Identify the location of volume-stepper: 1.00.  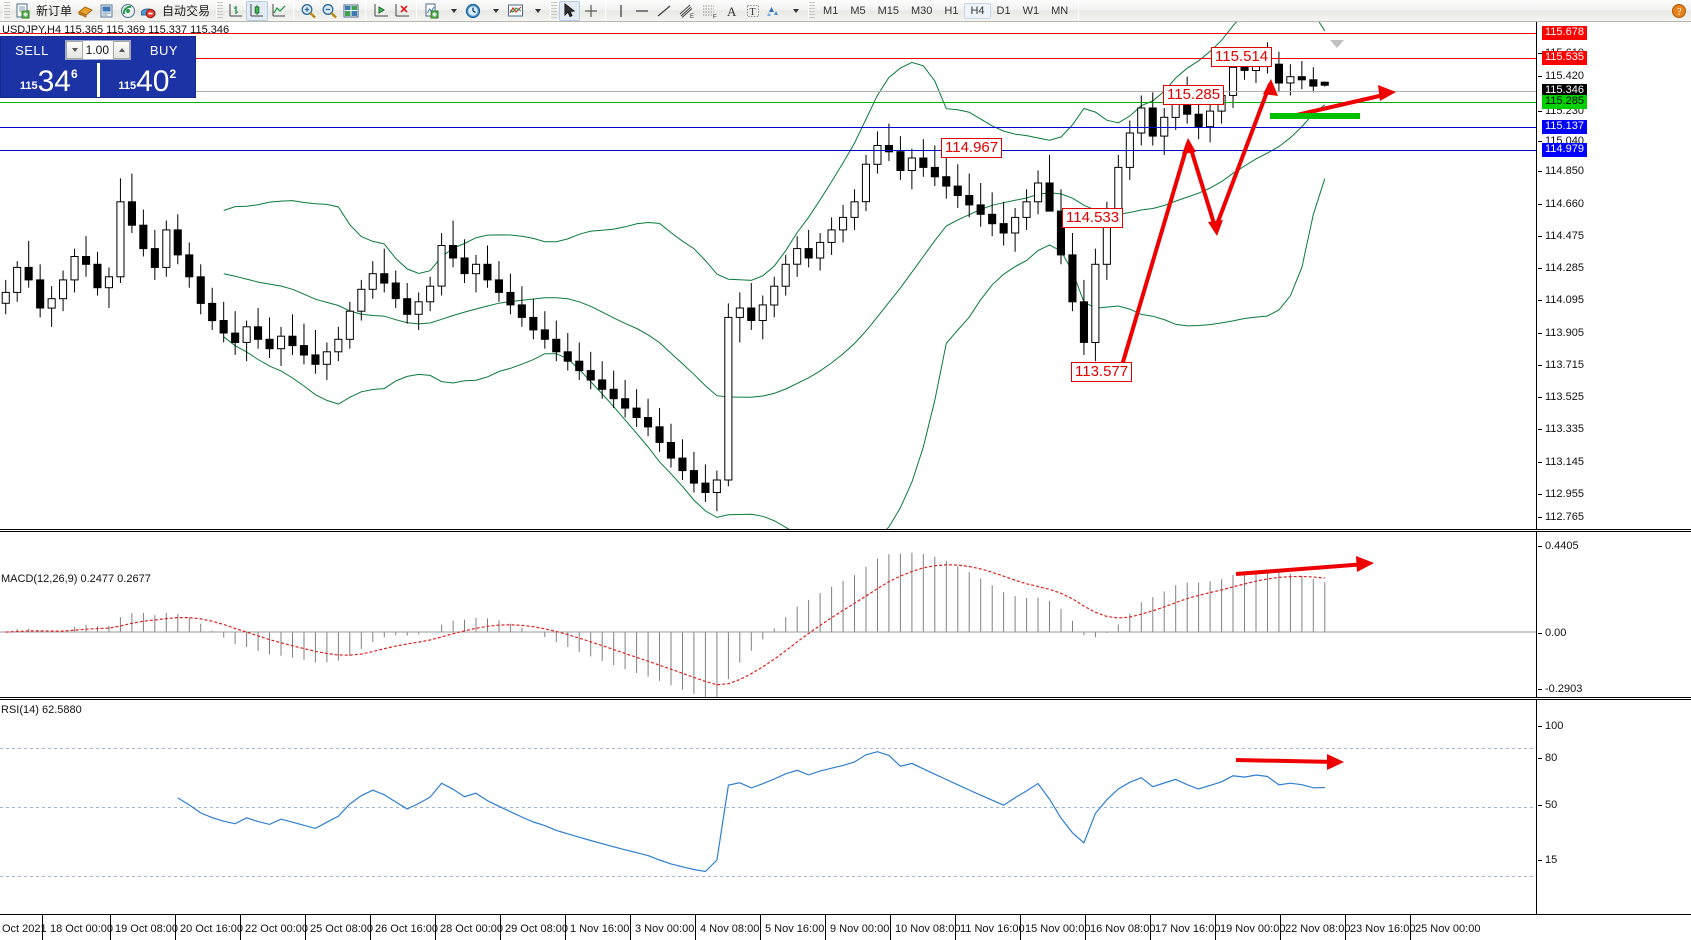
(98, 50).